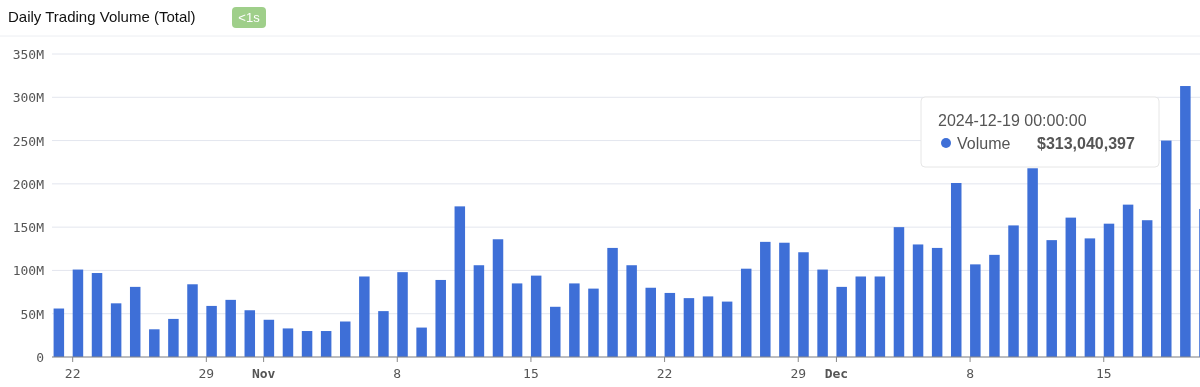 This screenshot has height=387, width=1200. What do you see at coordinates (249, 17) in the screenshot?
I see `status-badge: <1s` at bounding box center [249, 17].